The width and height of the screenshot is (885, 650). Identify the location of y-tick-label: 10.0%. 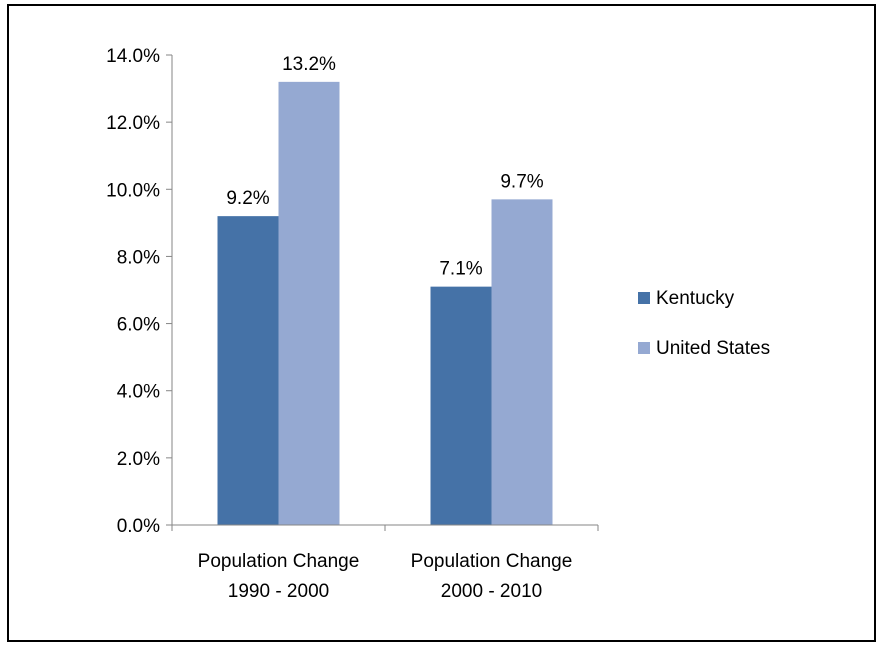
(133, 190).